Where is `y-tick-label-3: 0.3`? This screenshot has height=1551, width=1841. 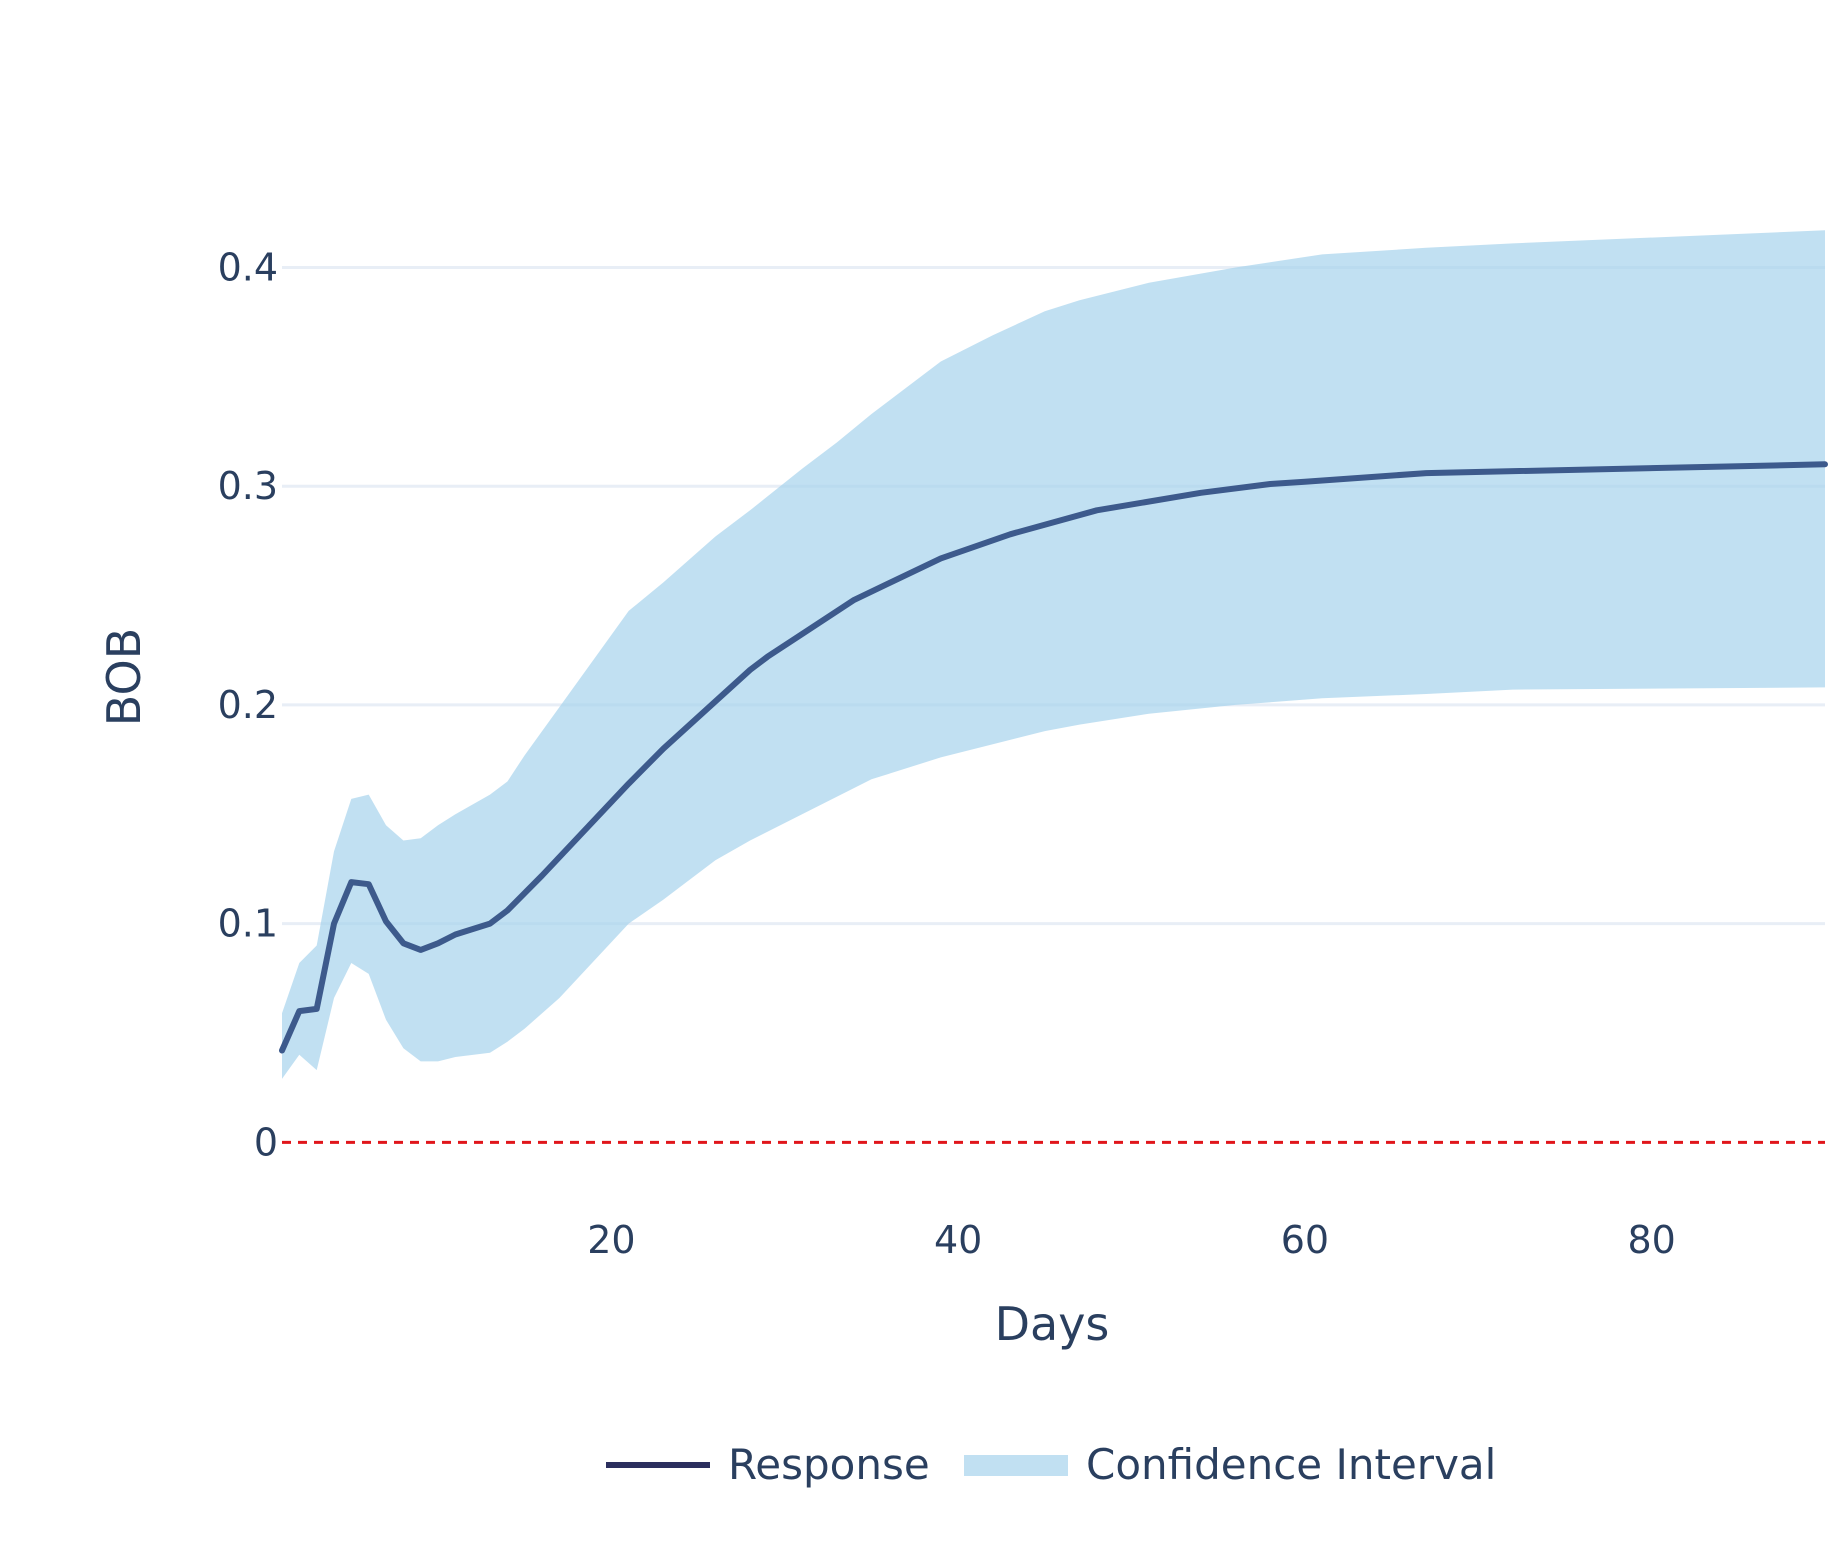
y-tick-label-3: 0.3 is located at coordinates (248, 486).